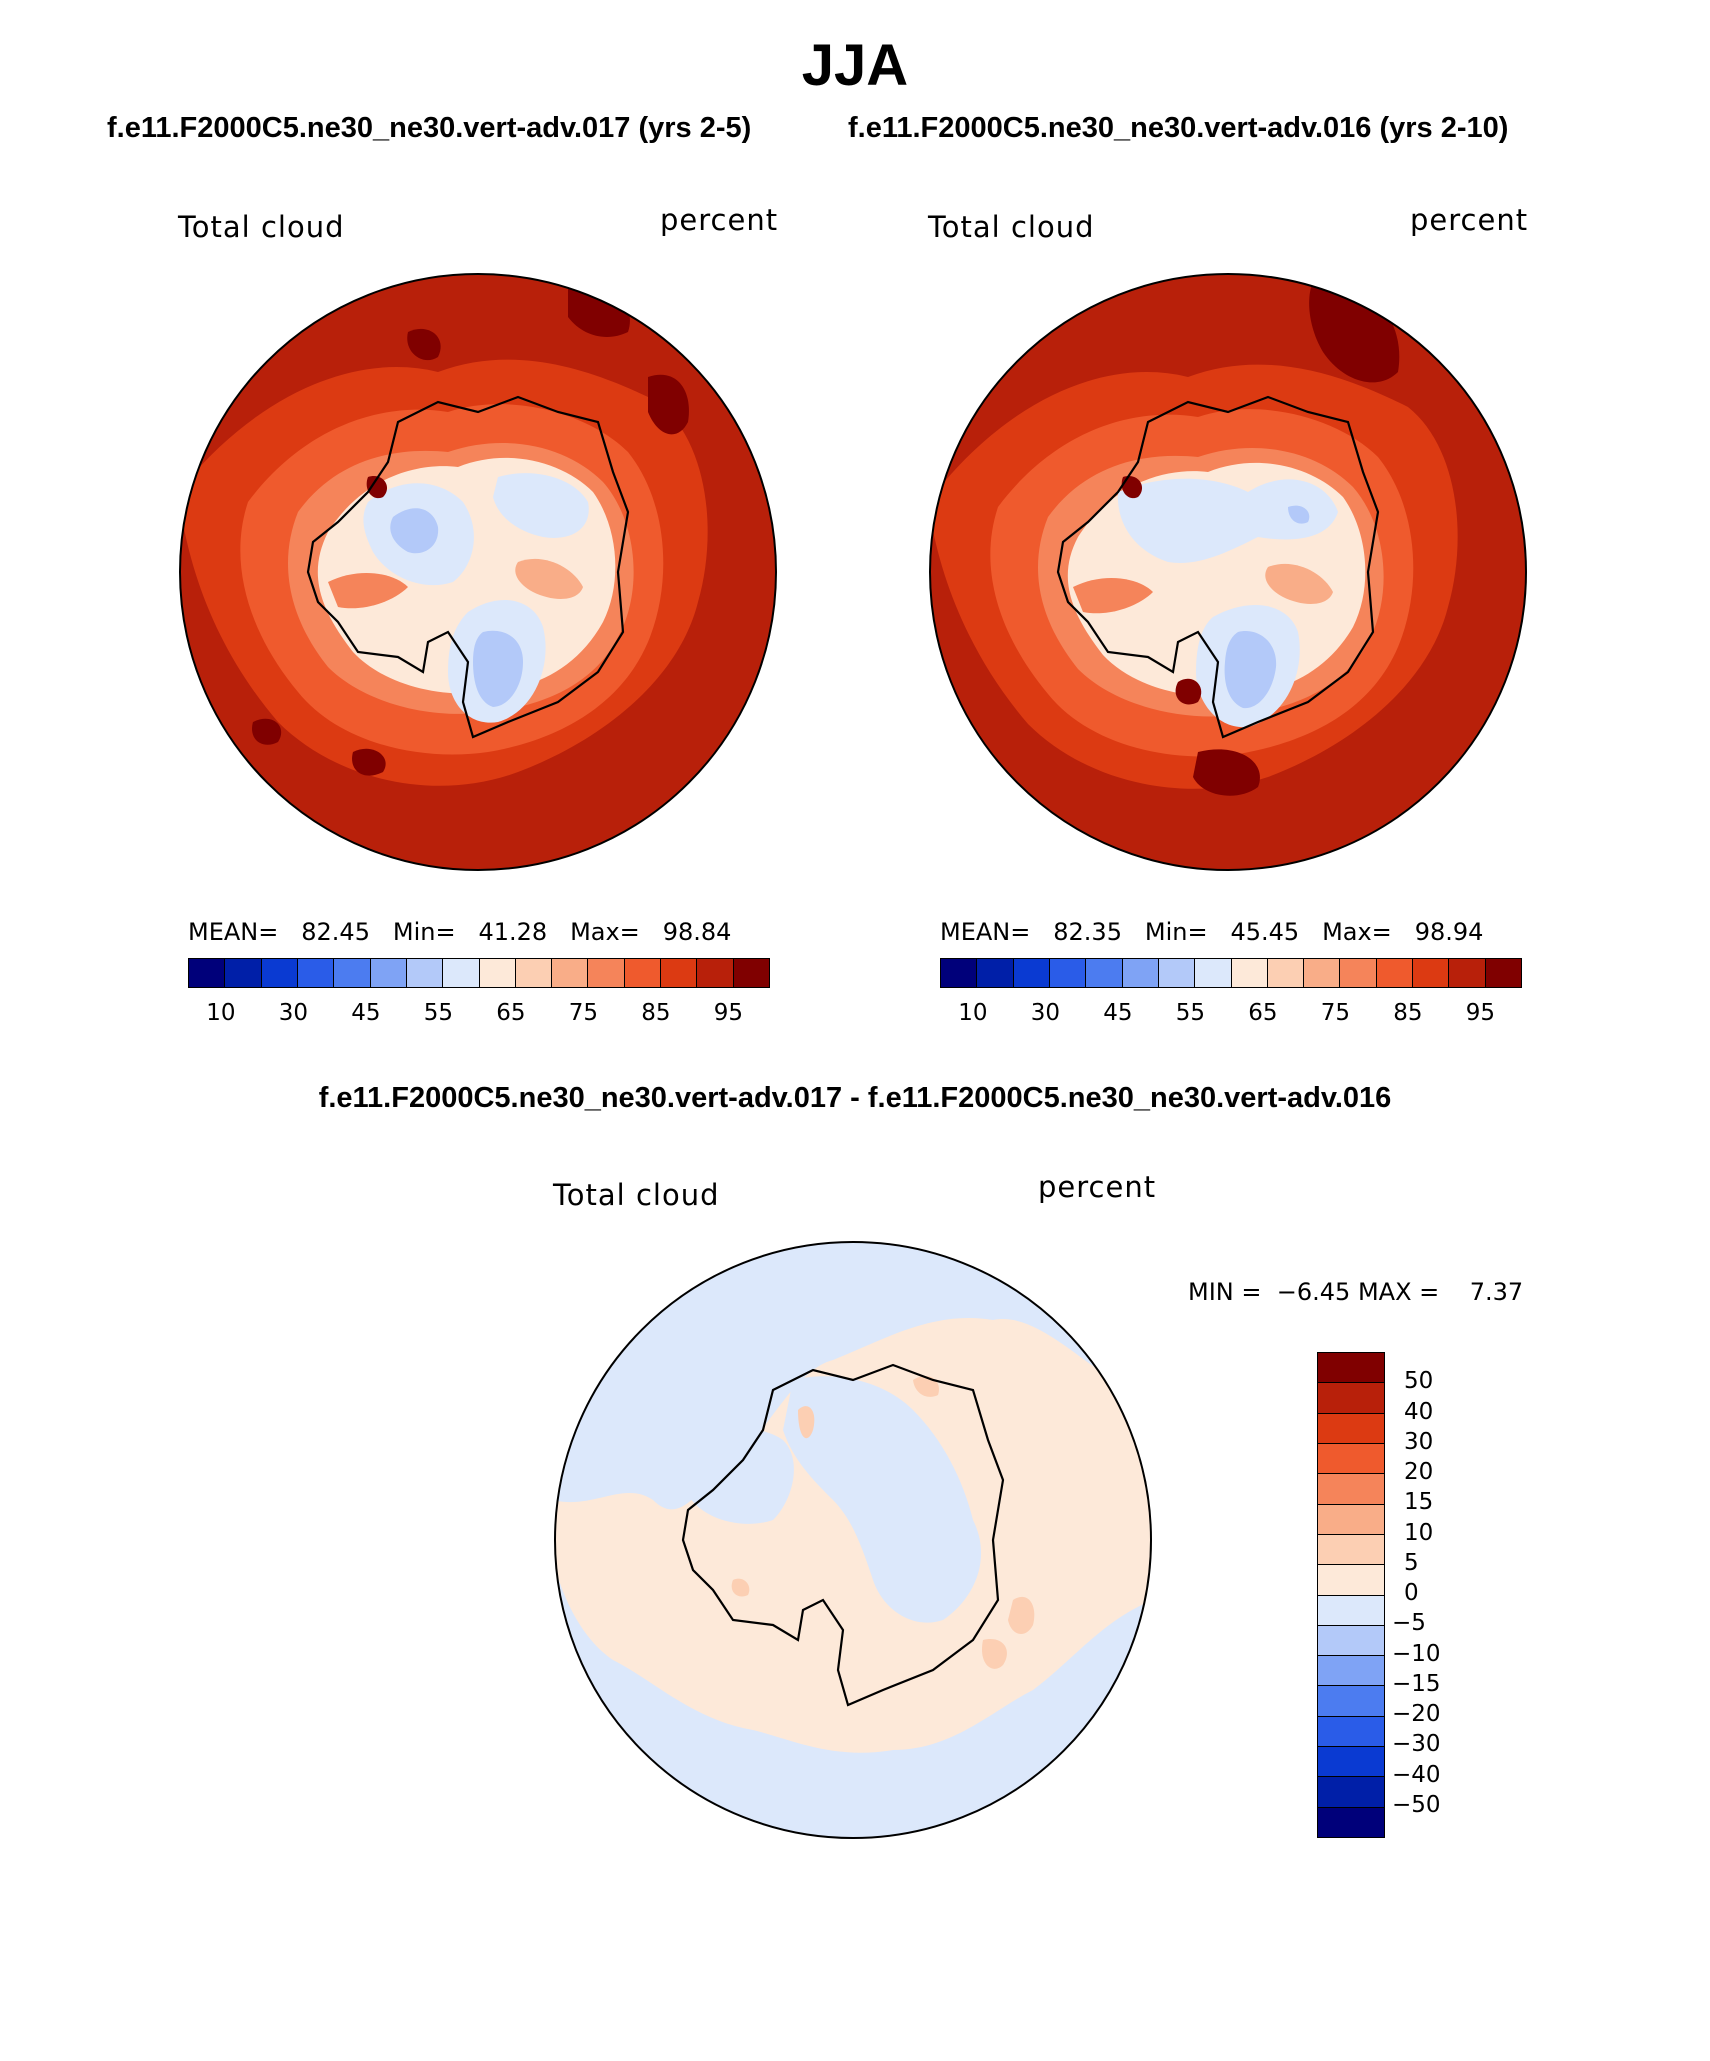  I want to click on plot-title: JJA, so click(855, 65).